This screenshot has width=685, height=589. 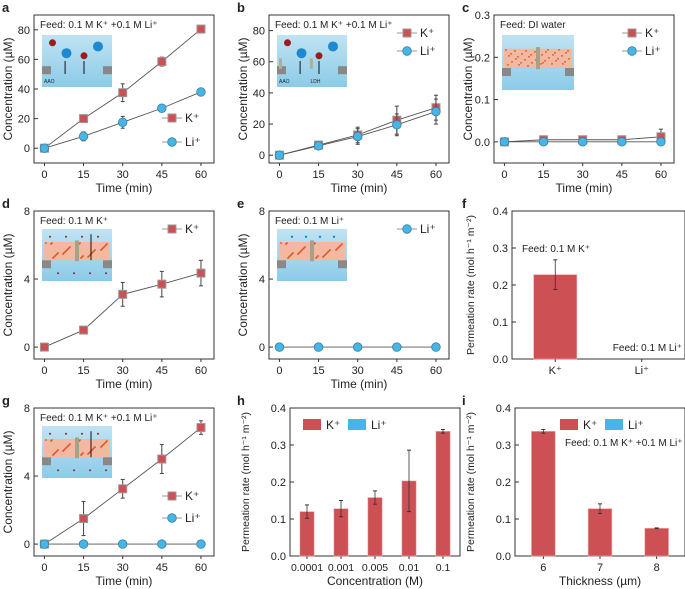 What do you see at coordinates (320, 236) in the screenshot?
I see `li-ion` at bounding box center [320, 236].